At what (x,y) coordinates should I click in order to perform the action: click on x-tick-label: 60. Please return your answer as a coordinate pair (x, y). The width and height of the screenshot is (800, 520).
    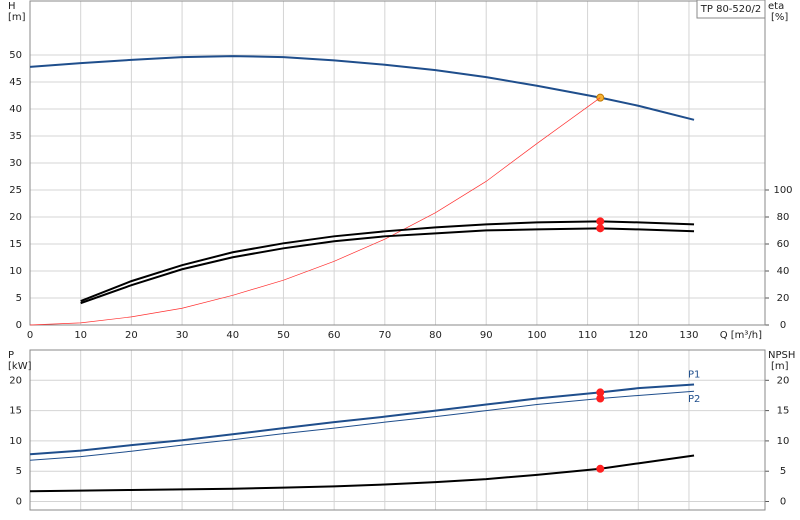
    Looking at the image, I should click on (334, 335).